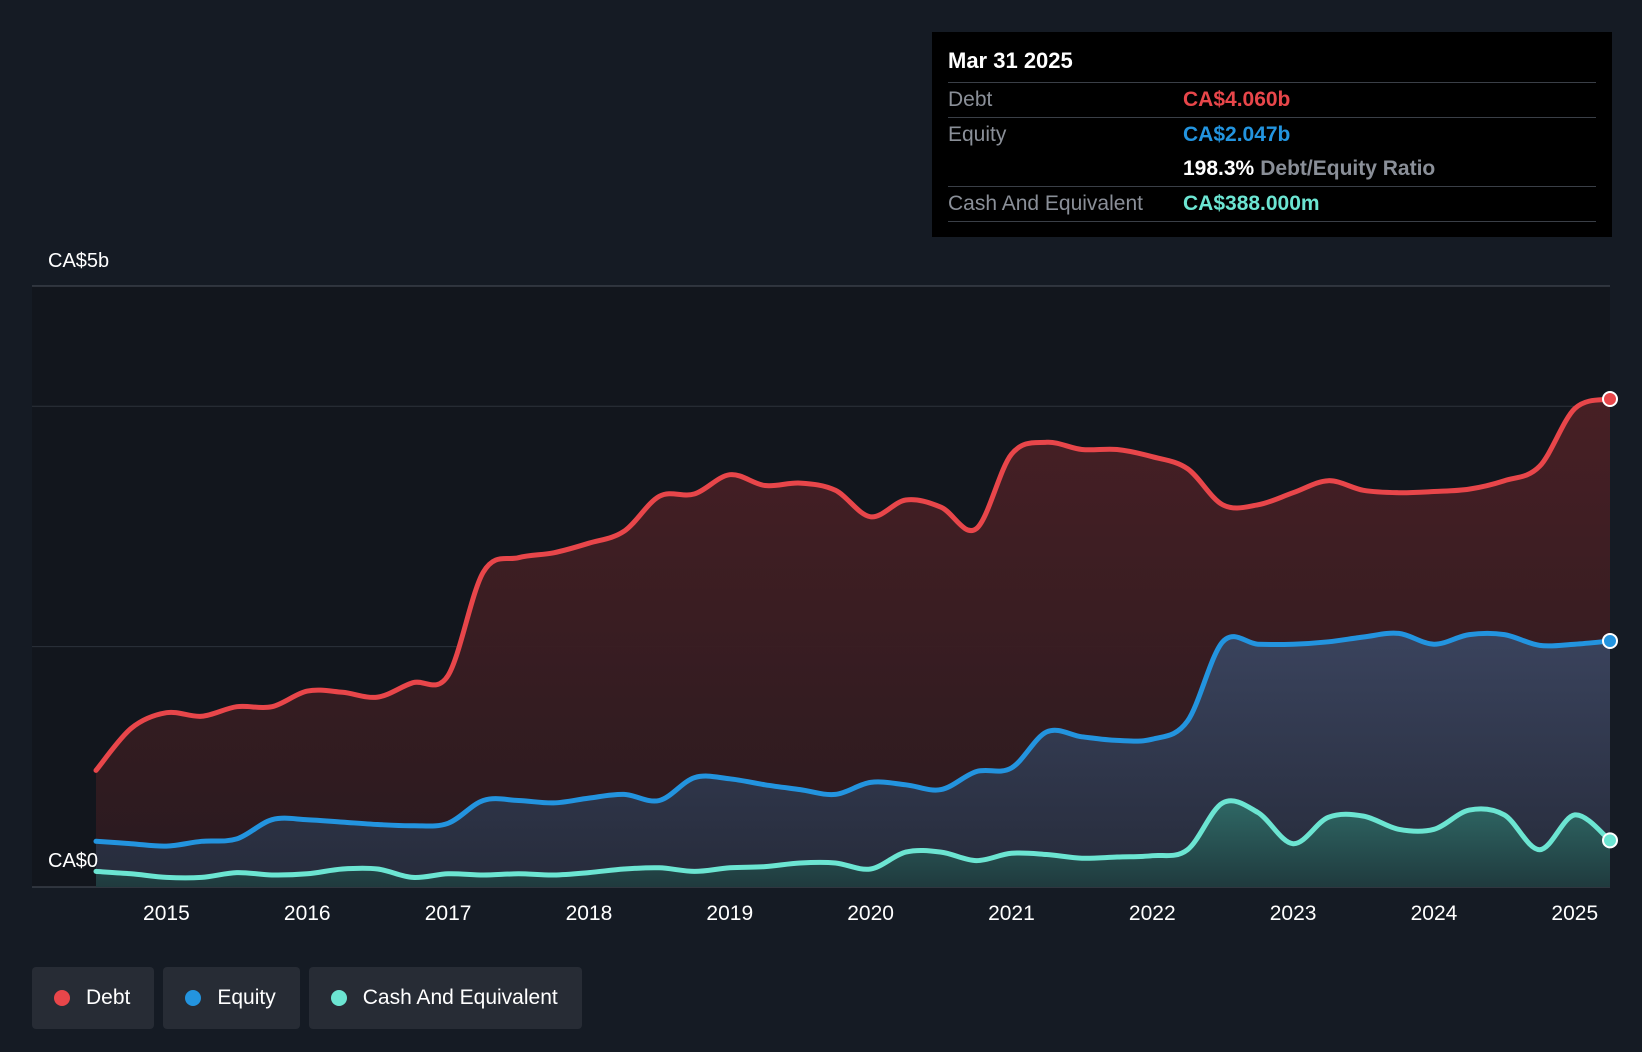 The image size is (1642, 1052). Describe the element at coordinates (589, 913) in the screenshot. I see `x-tick-label: 2018` at that location.